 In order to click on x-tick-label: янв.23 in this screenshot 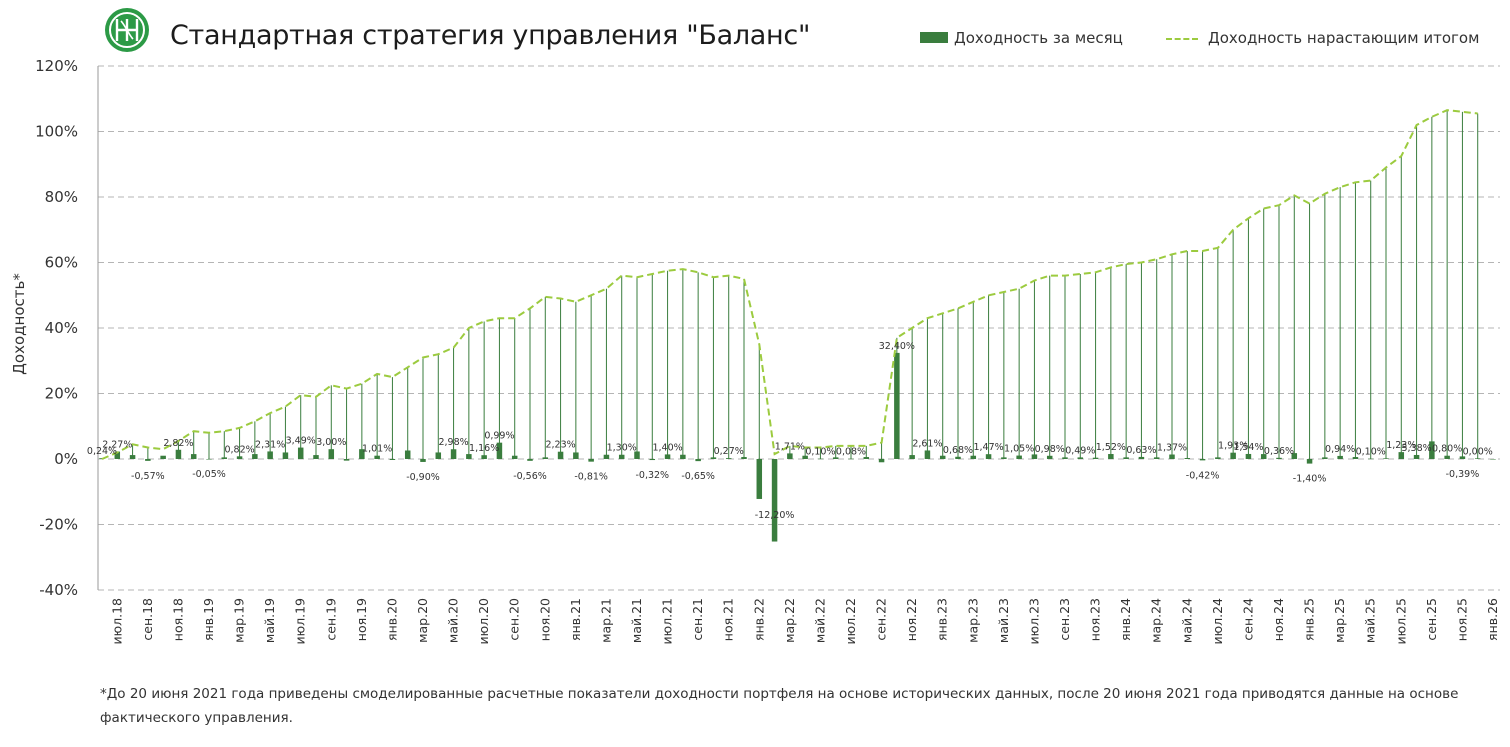, I will do `click(942, 619)`.